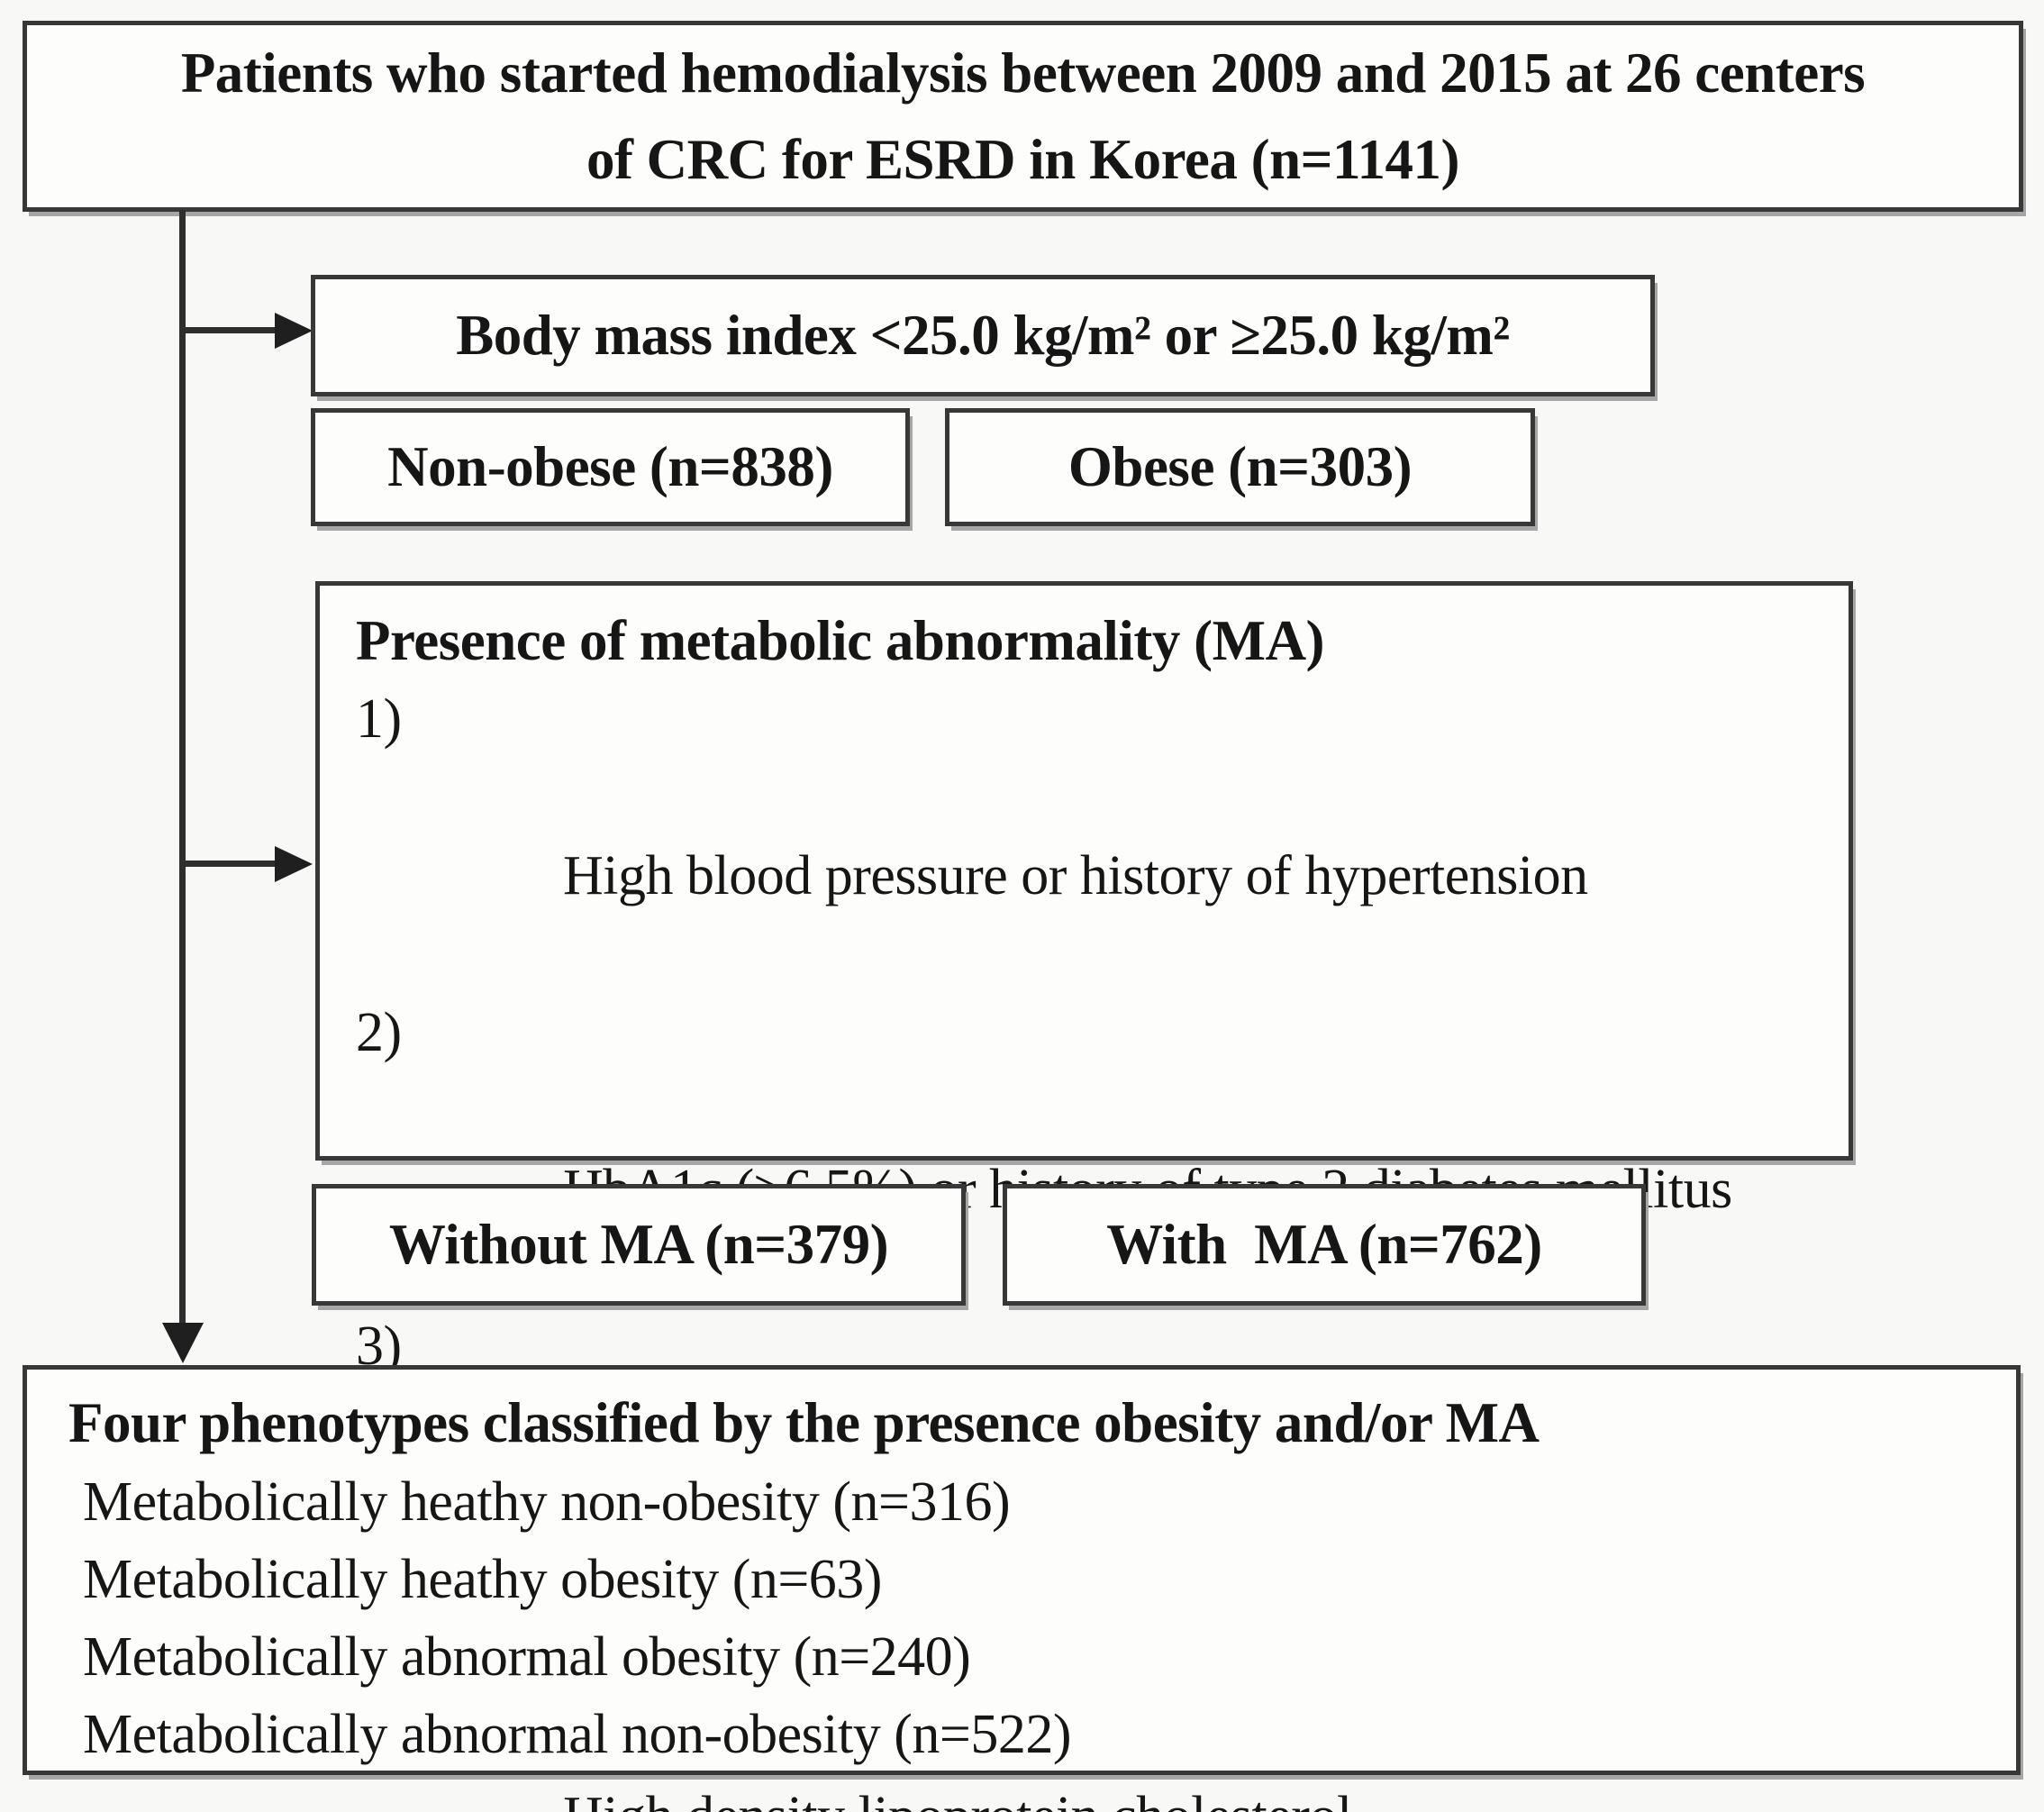  I want to click on connector-ma-branch, so click(229, 864).